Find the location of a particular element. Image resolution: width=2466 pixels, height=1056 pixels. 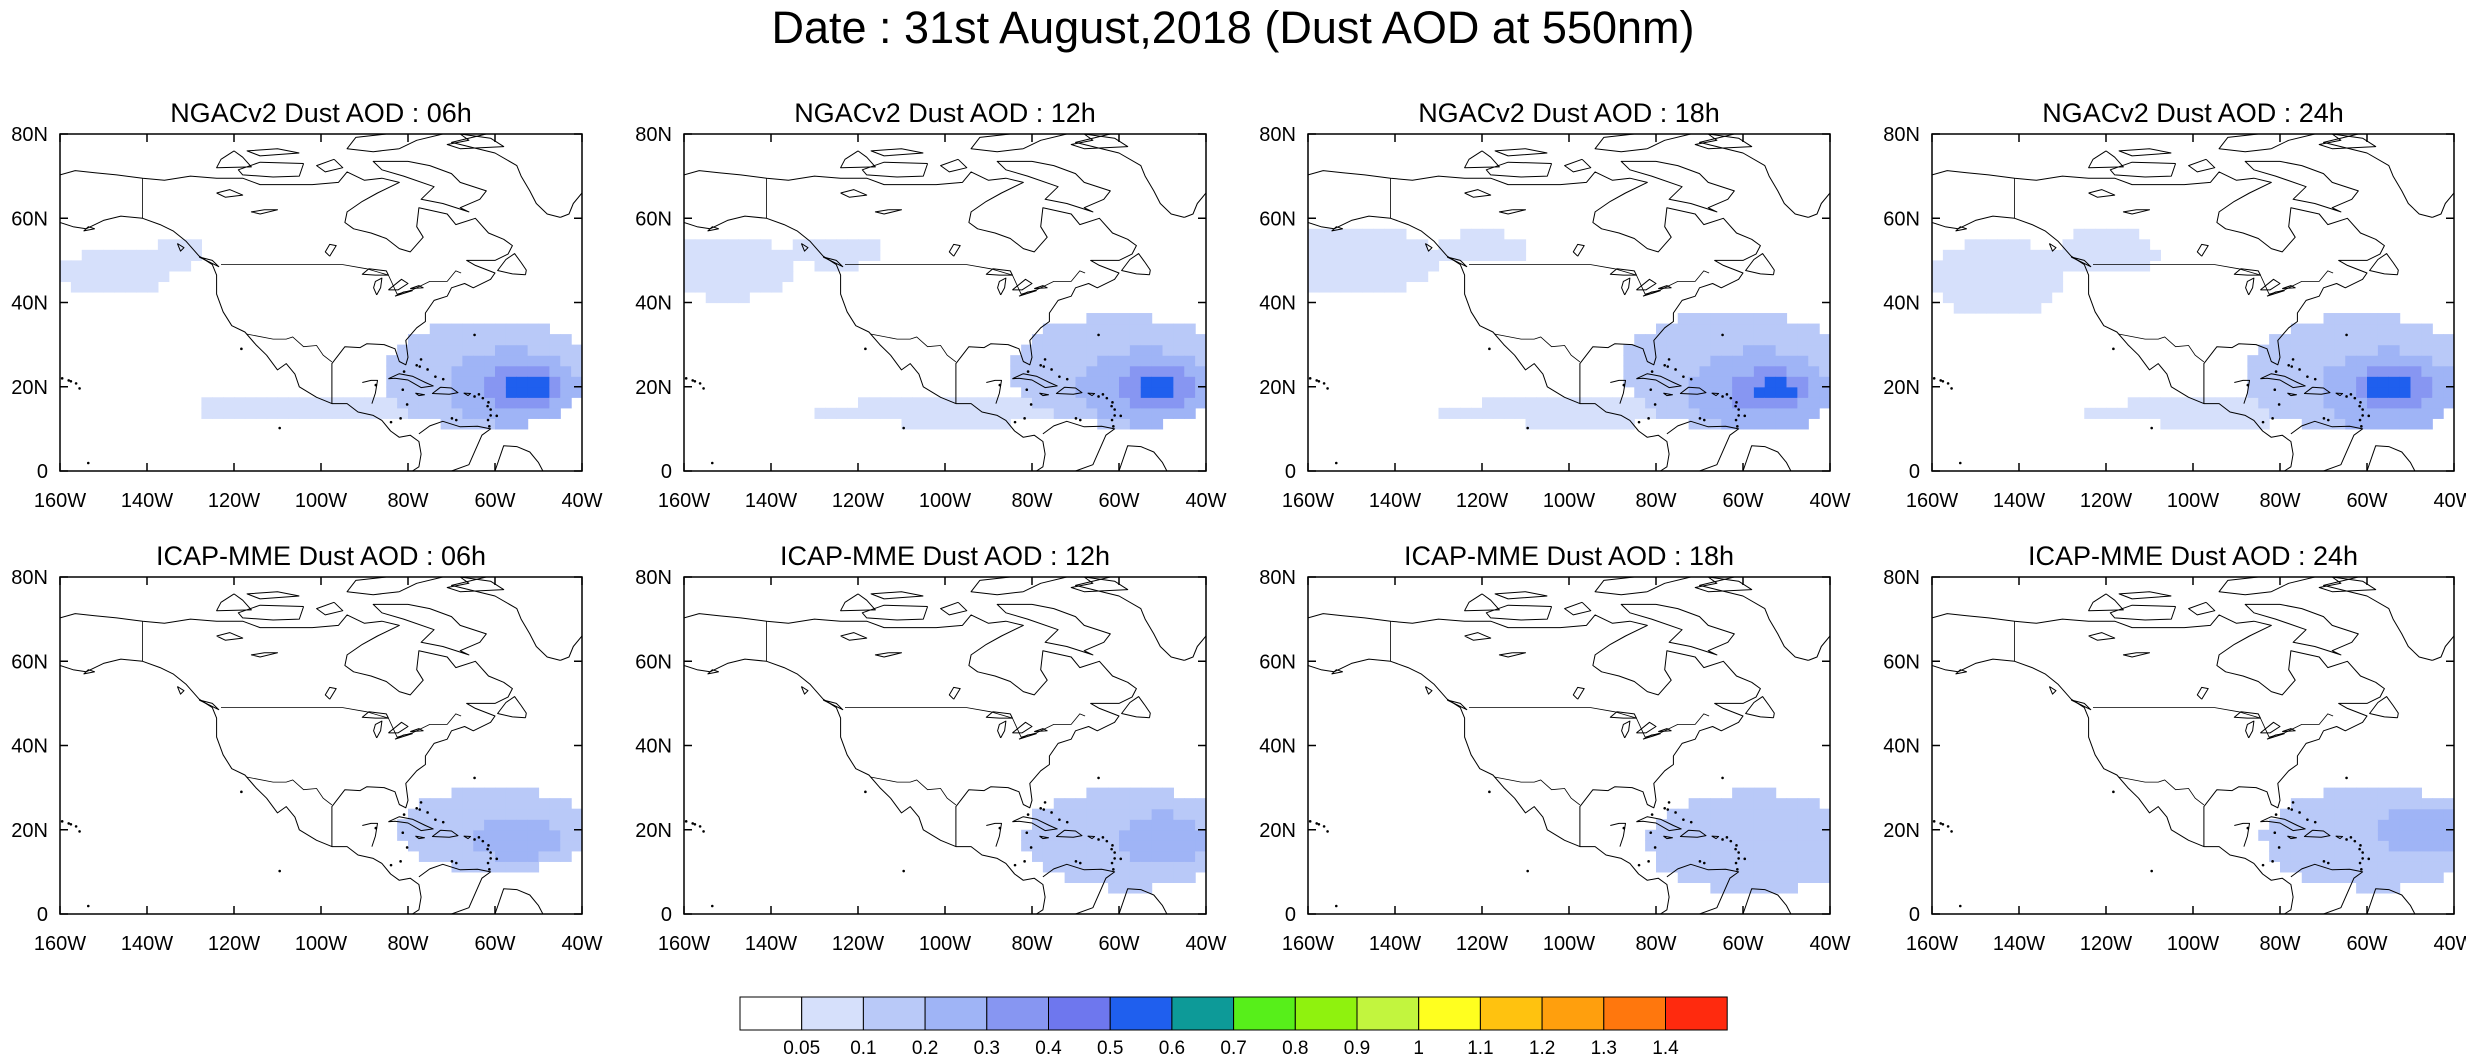

lon-tick-label: 80W is located at coordinates (1031, 944).